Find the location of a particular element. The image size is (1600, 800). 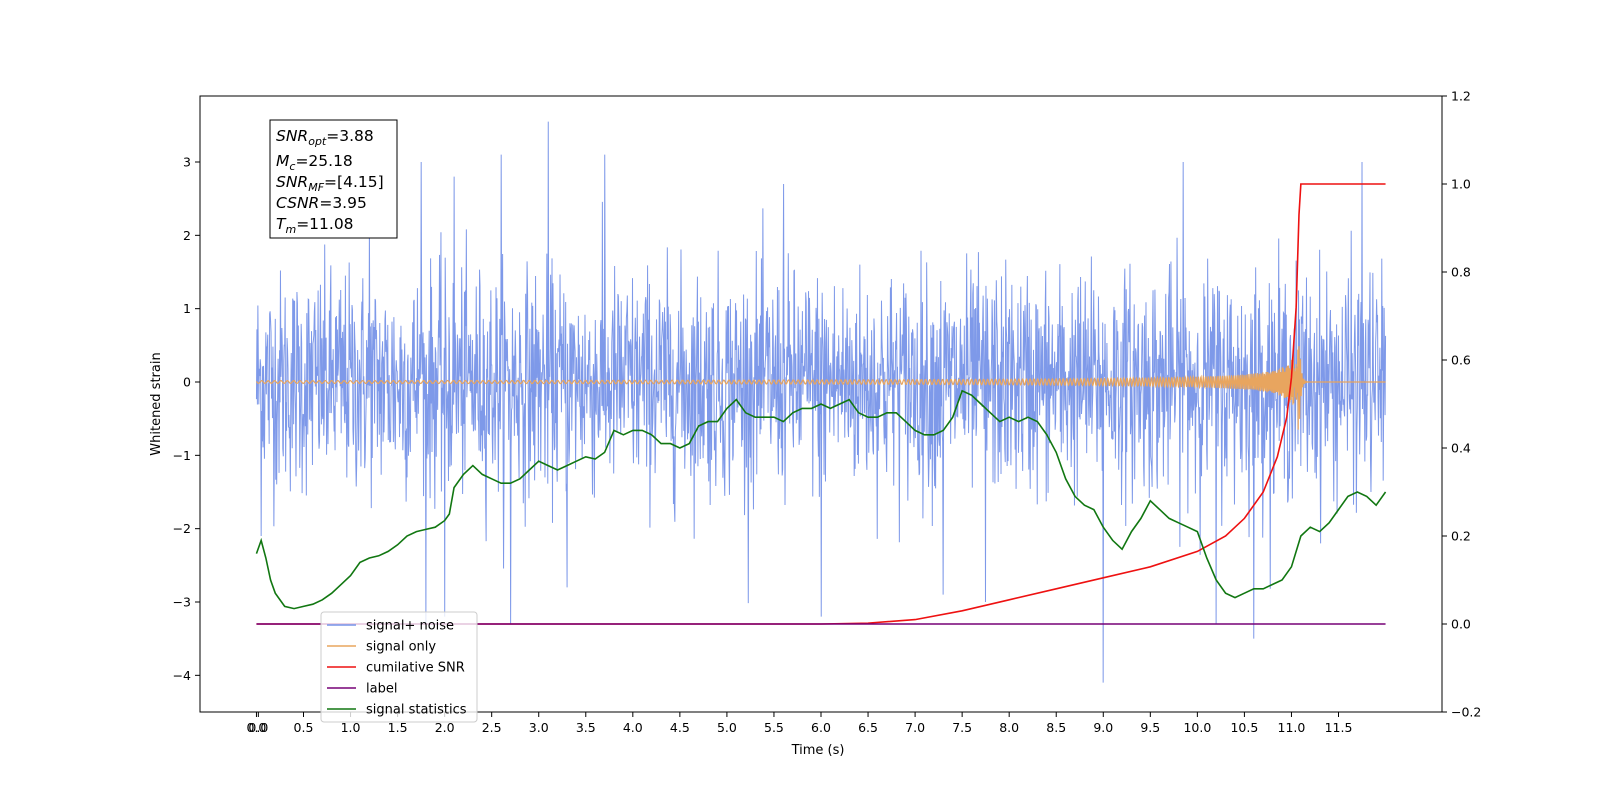

x-tick-label: 2.5 is located at coordinates (492, 727).